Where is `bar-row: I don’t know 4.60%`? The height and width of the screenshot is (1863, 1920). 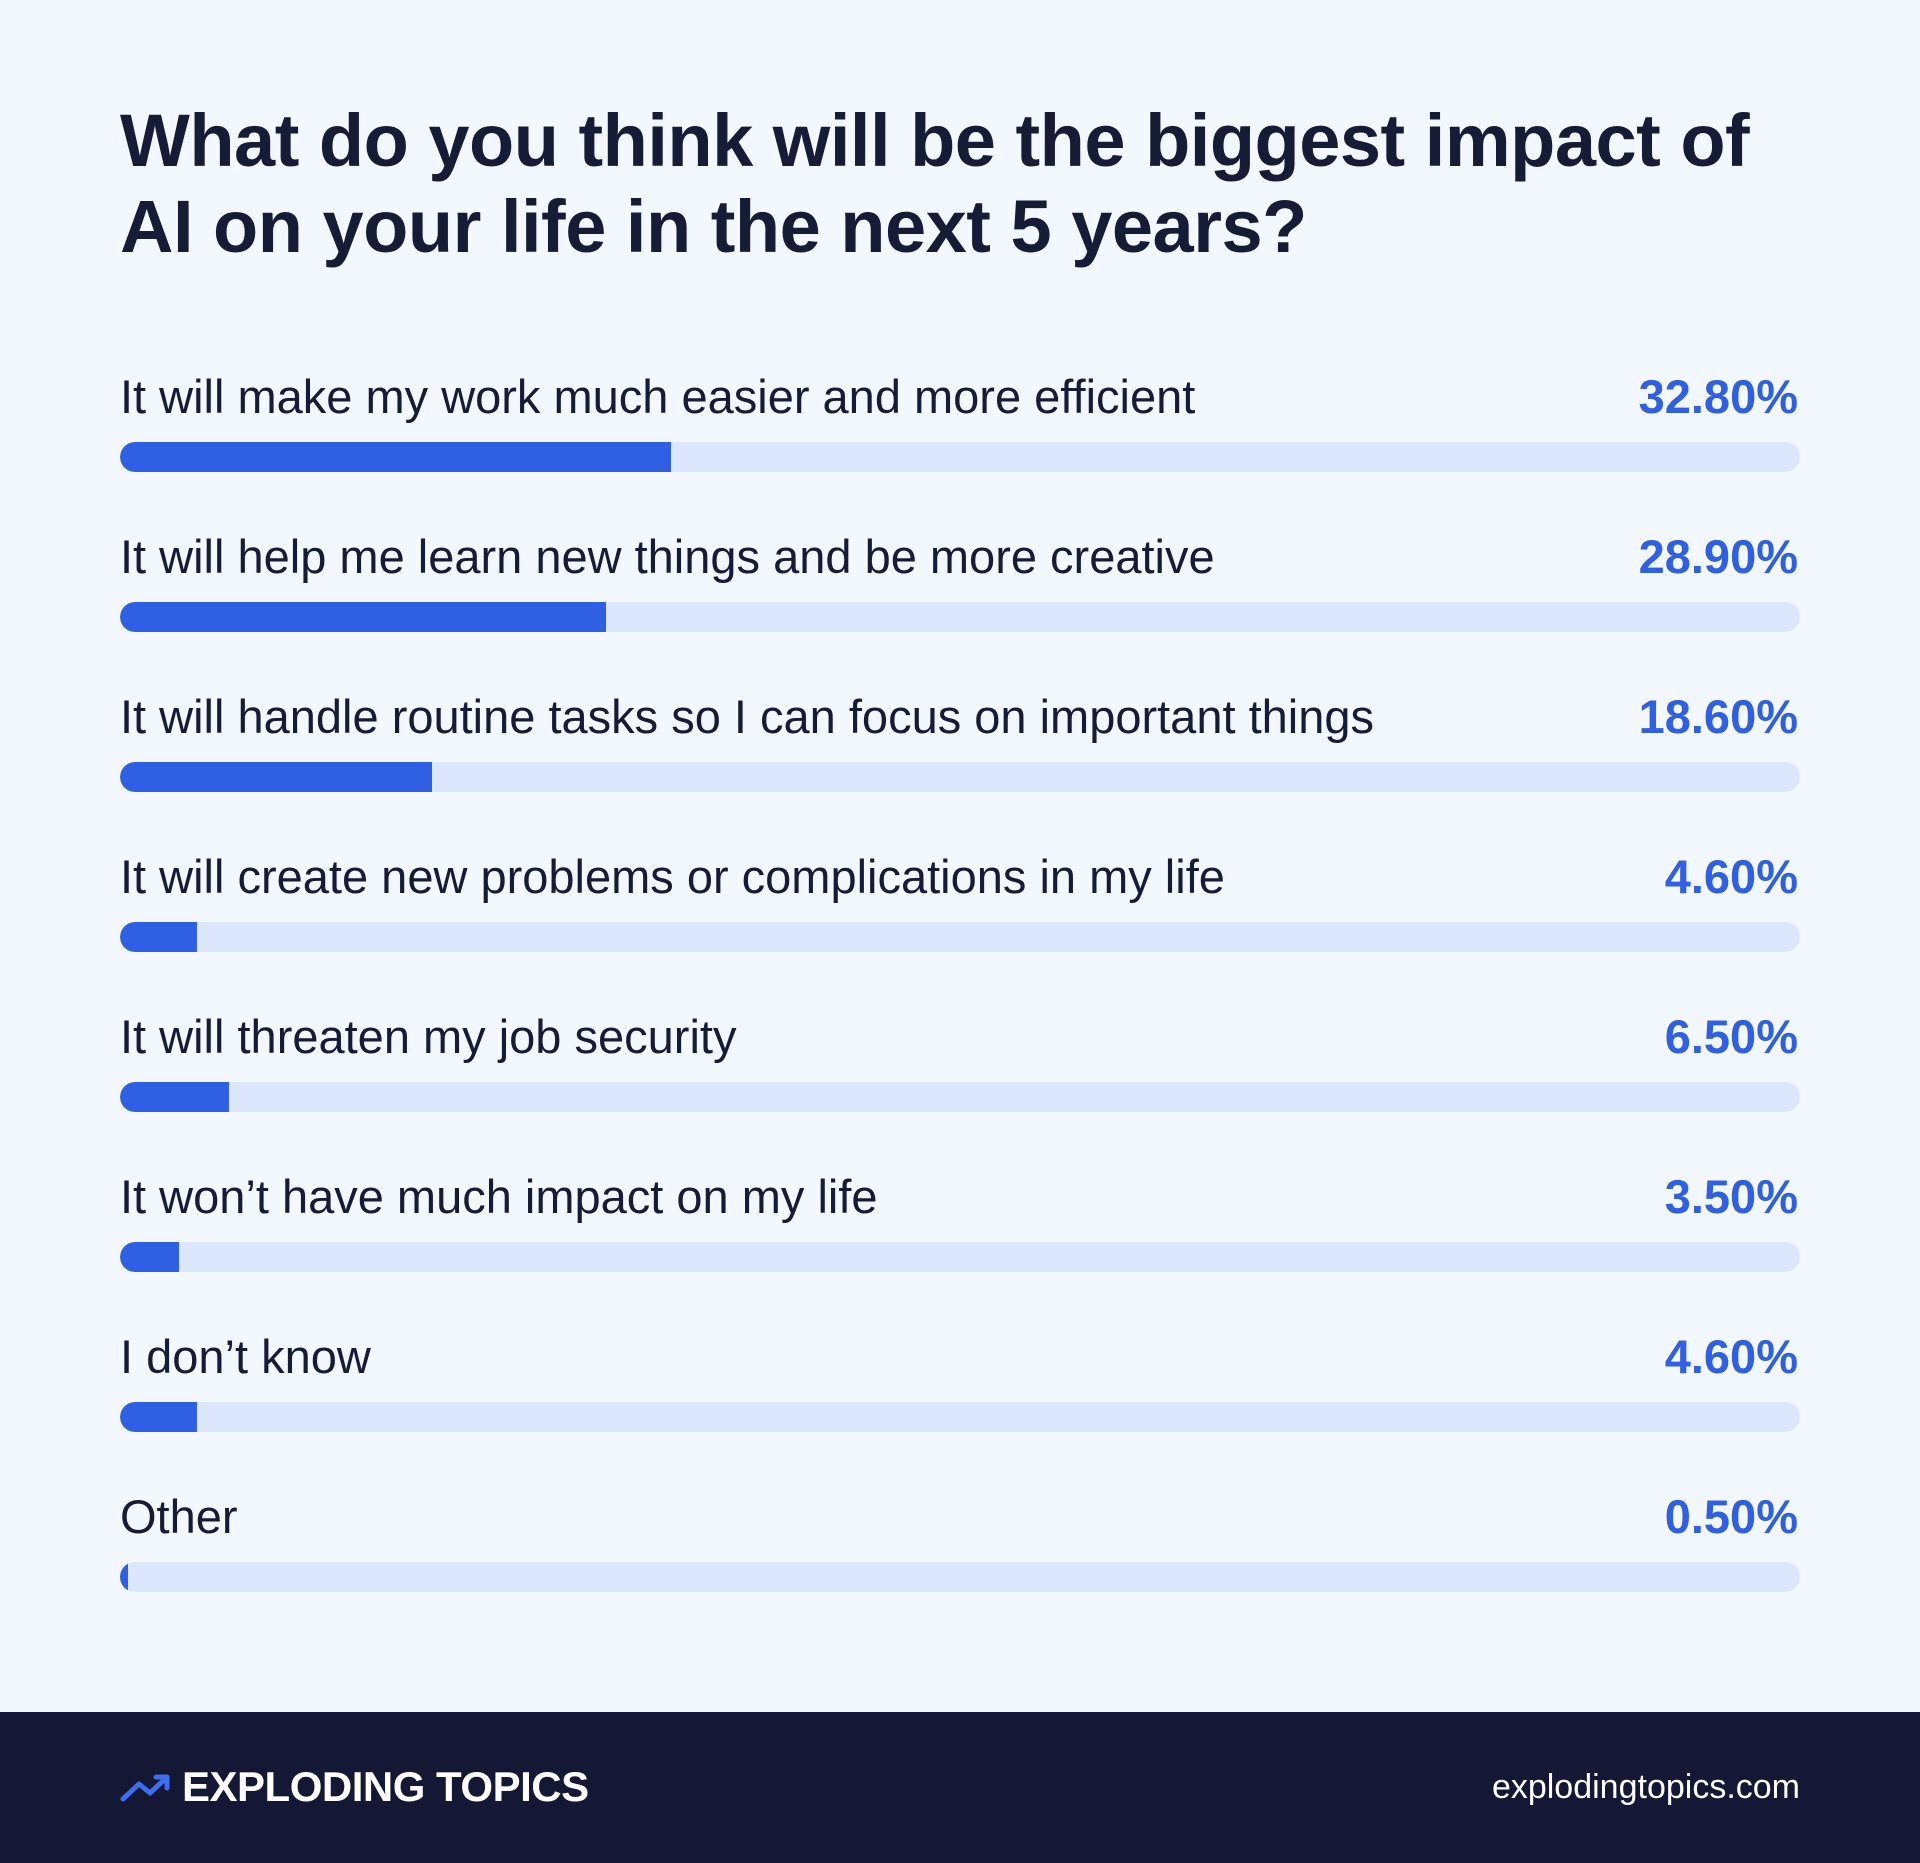
bar-row: I don’t know 4.60% is located at coordinates (960, 1388).